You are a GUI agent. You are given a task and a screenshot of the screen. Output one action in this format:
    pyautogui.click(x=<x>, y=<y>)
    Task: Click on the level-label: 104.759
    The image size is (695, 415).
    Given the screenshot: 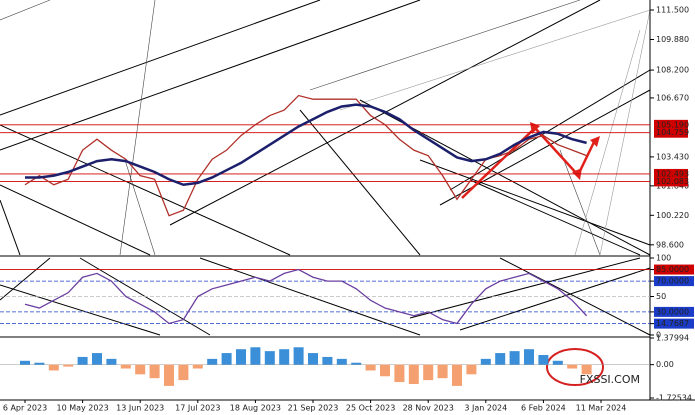 What is the action you would take?
    pyautogui.click(x=672, y=132)
    